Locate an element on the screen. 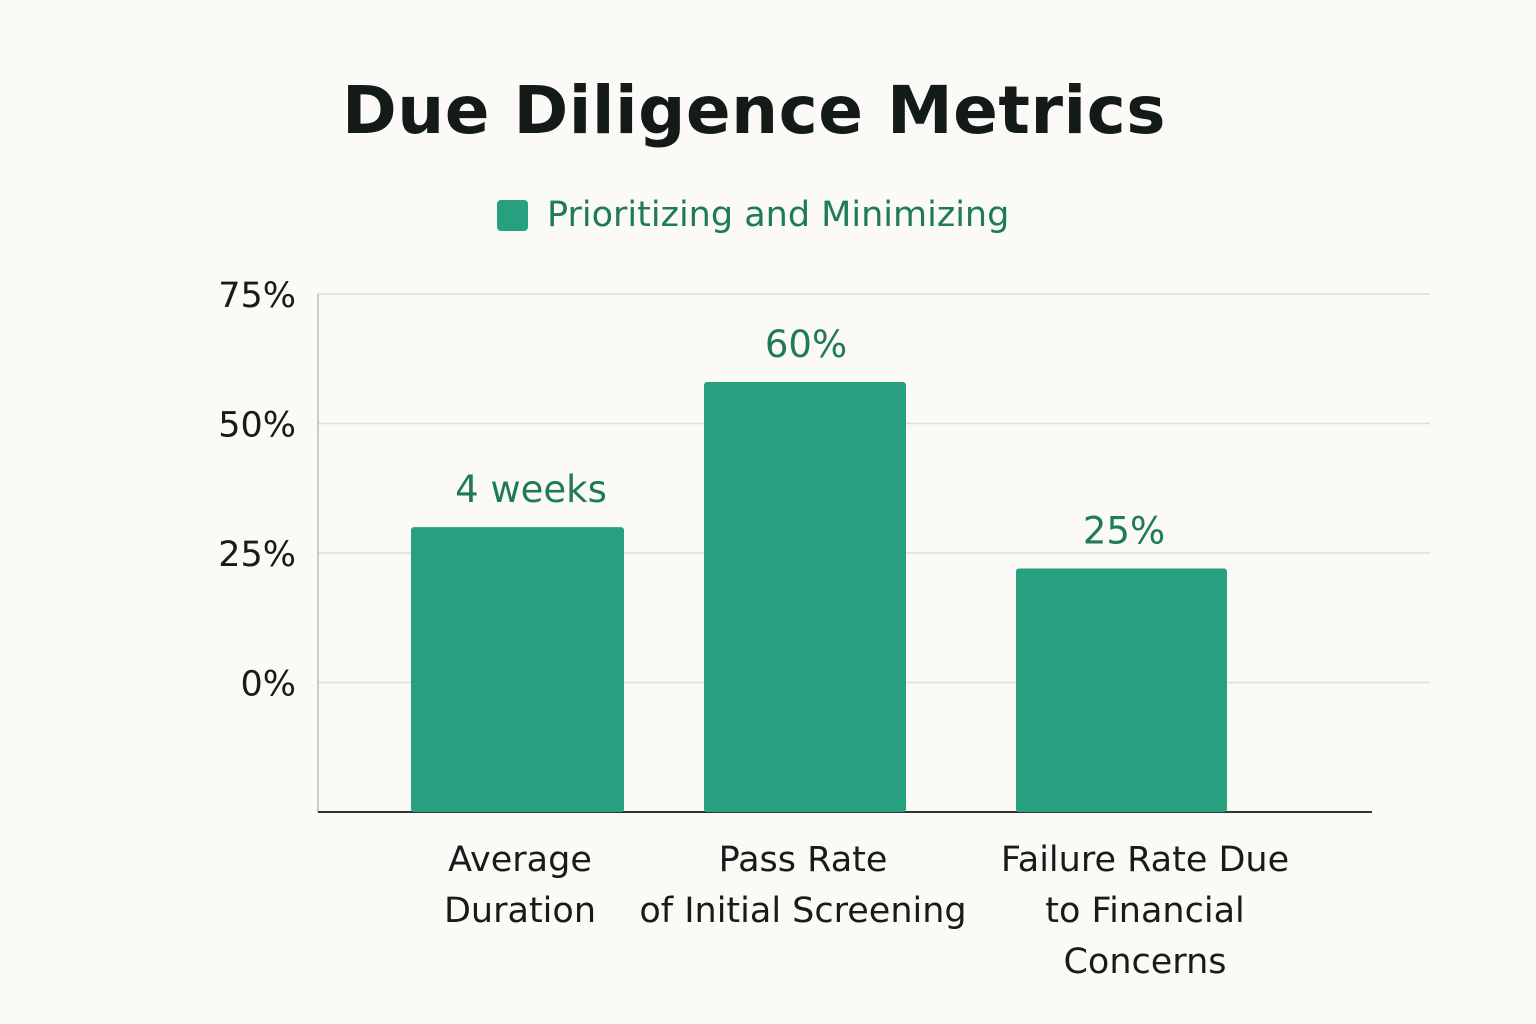 The image size is (1536, 1024). data-label: 25% is located at coordinates (1124, 531).